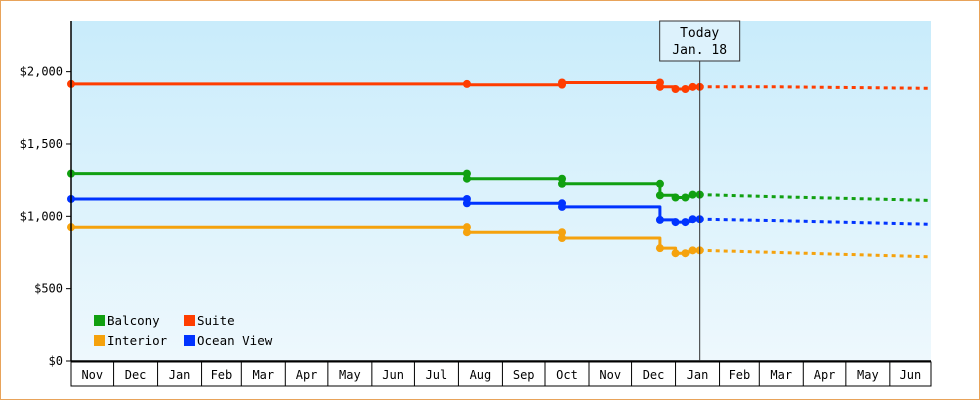  What do you see at coordinates (99, 340) in the screenshot?
I see `legend-swatch-interior` at bounding box center [99, 340].